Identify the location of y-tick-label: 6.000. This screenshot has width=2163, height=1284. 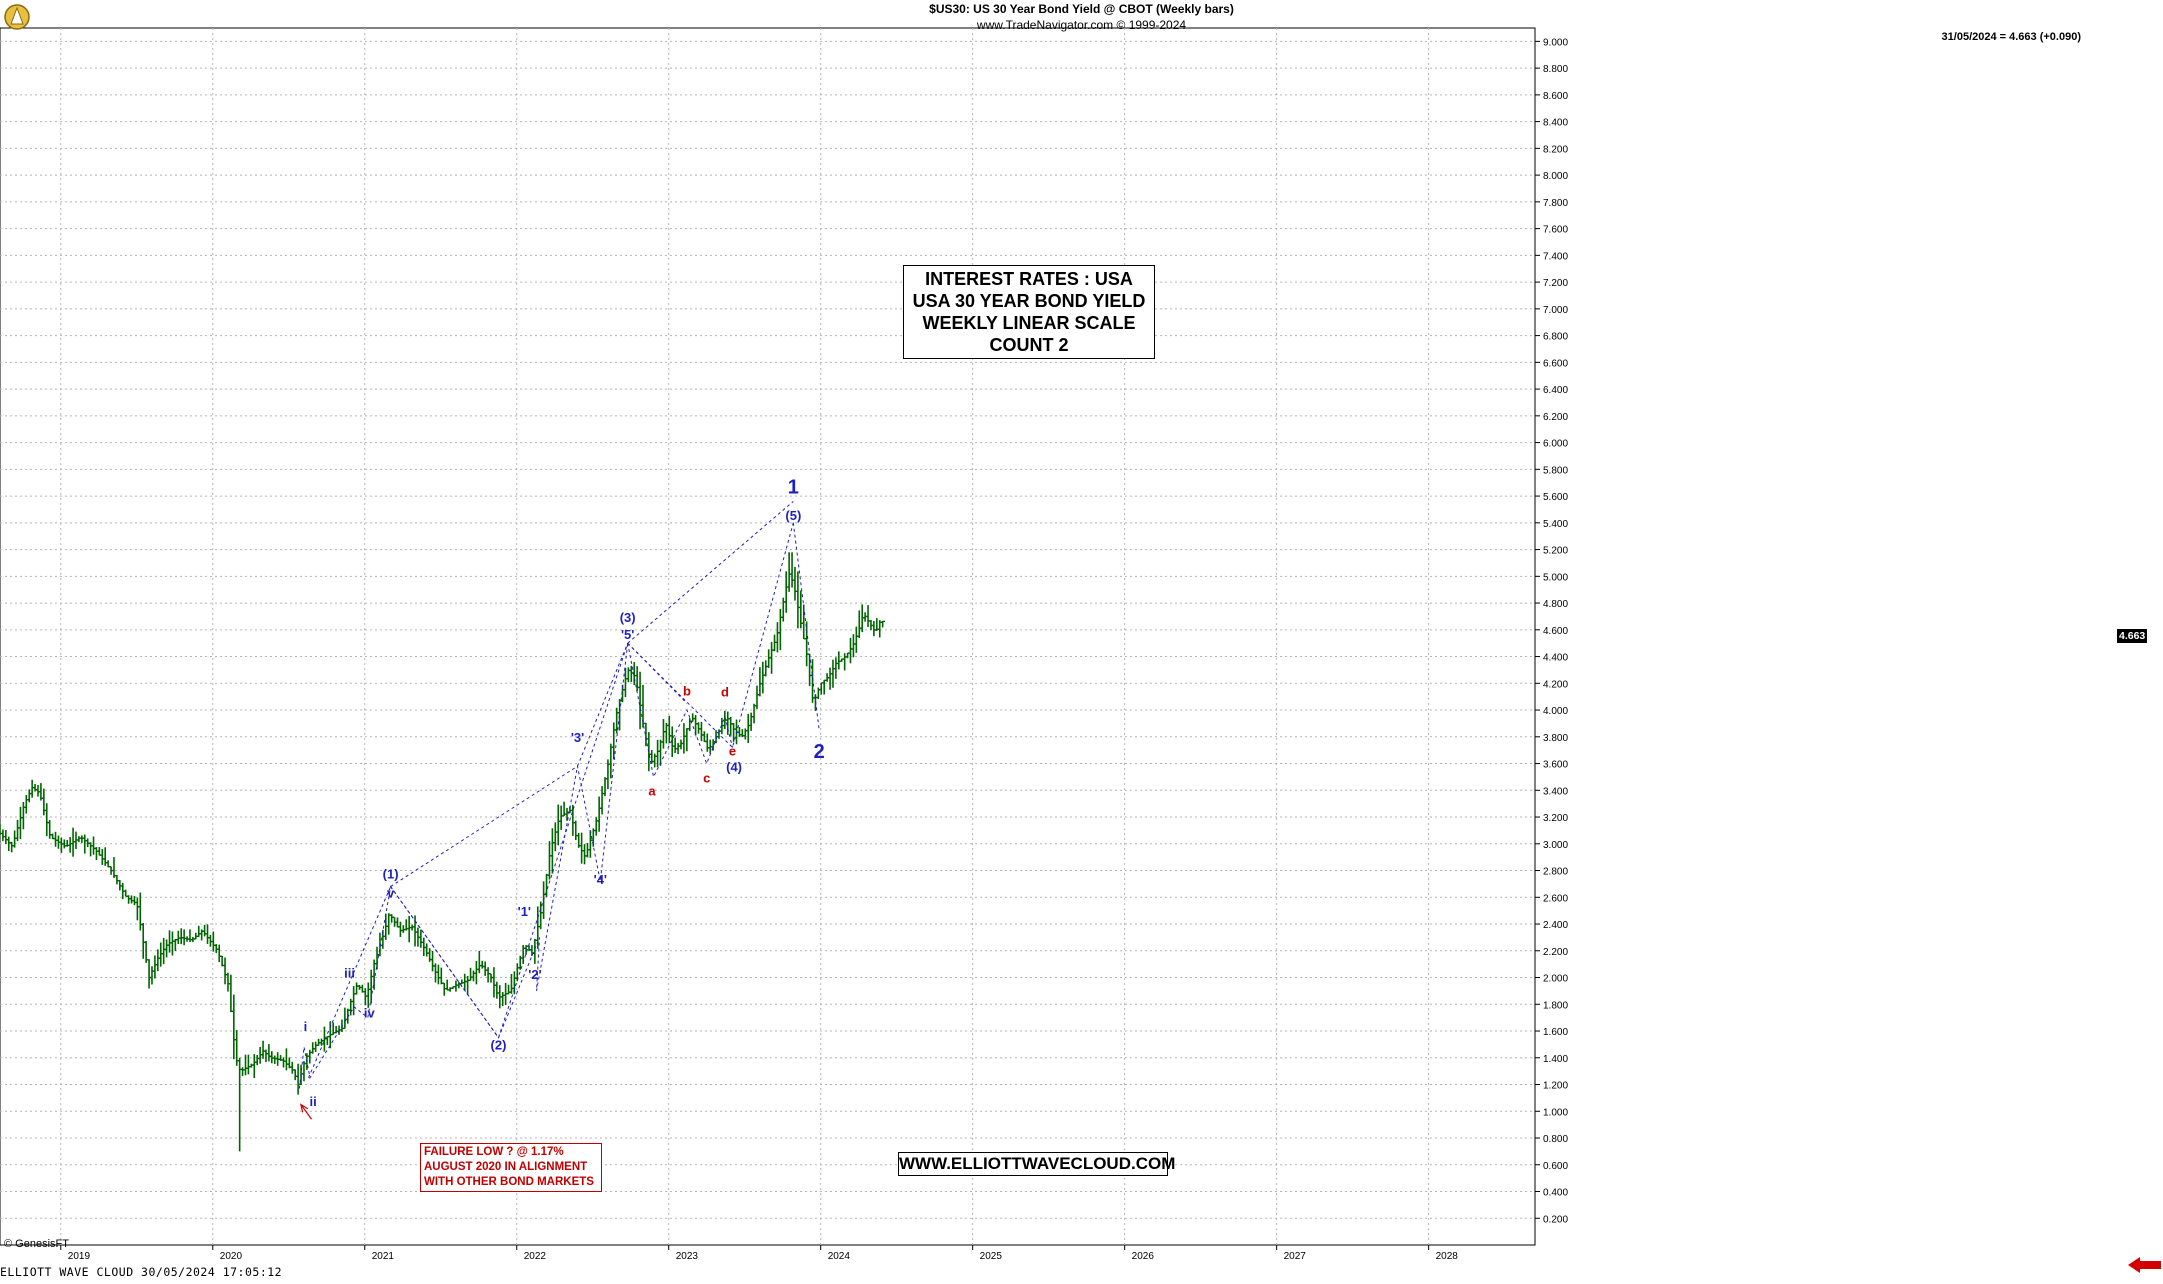
(1555, 444).